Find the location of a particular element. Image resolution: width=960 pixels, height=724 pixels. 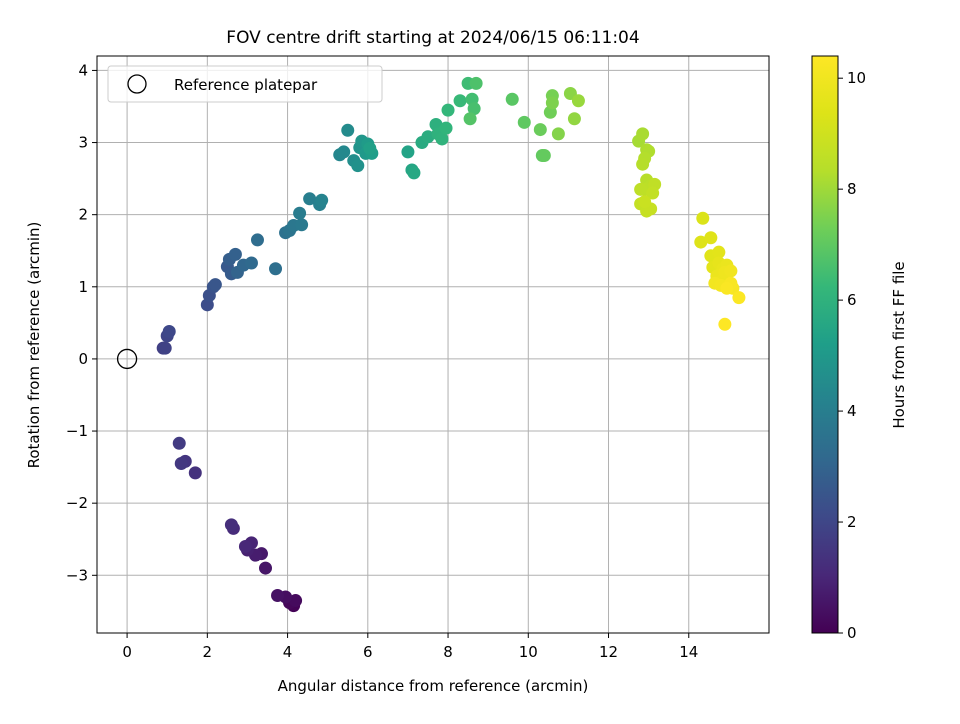

colorbar-tick-label: 8 is located at coordinates (852, 189).